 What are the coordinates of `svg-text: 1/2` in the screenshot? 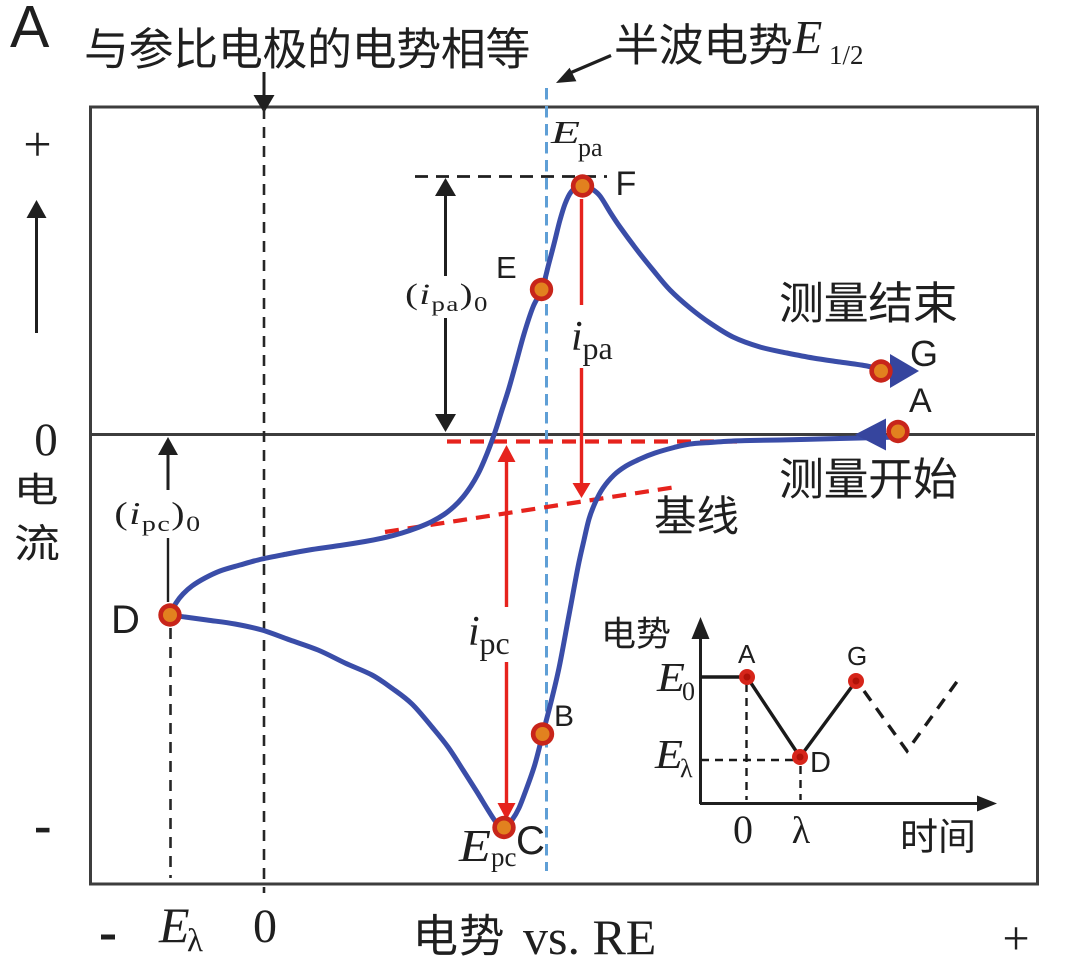 It's located at (846, 55).